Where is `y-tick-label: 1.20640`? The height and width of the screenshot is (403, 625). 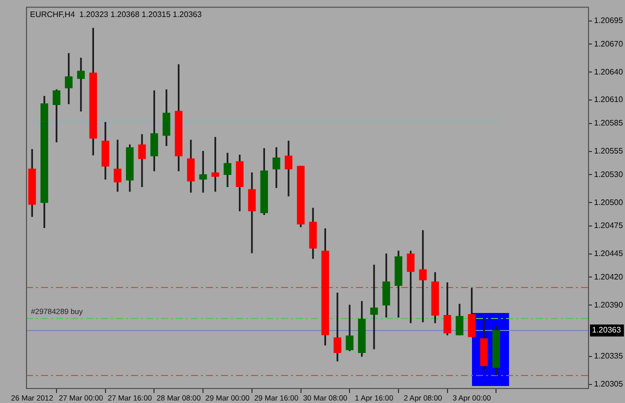 y-tick-label: 1.20640 is located at coordinates (609, 71).